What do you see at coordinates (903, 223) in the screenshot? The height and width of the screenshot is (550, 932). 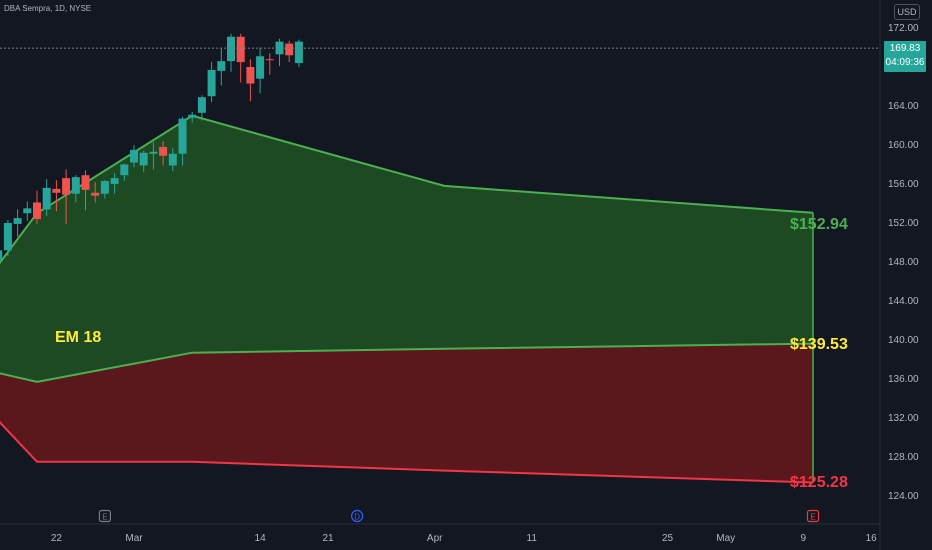 I see `price-tick-label: 152.00` at bounding box center [903, 223].